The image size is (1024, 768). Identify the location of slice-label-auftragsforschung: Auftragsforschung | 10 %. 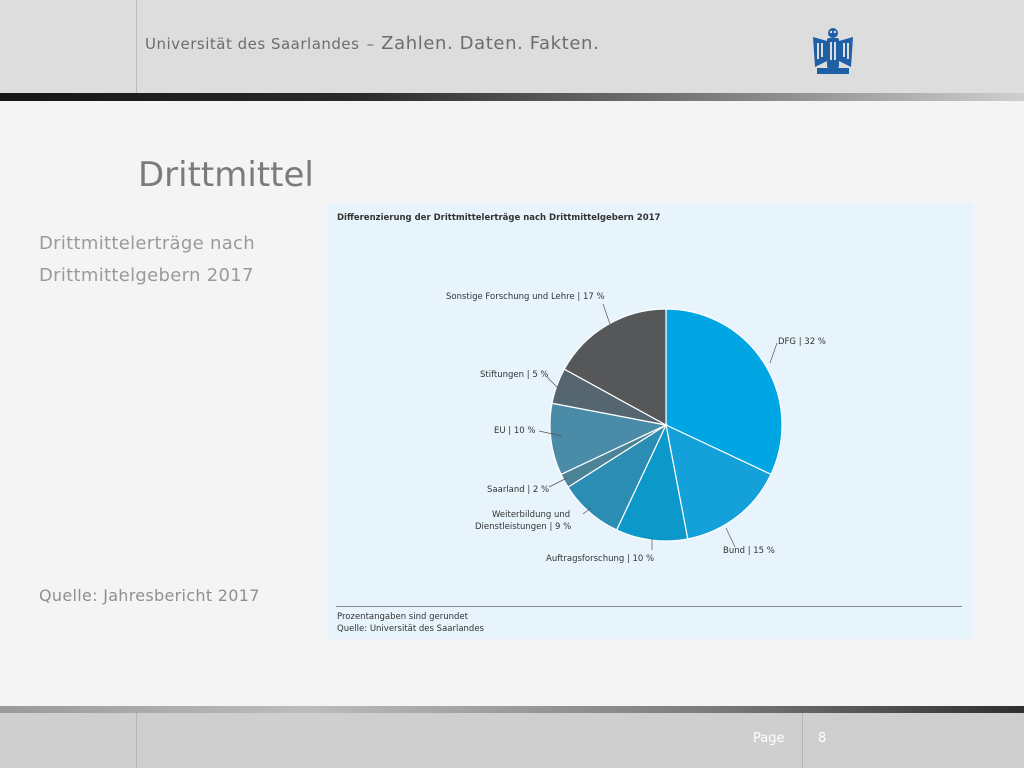
(600, 559).